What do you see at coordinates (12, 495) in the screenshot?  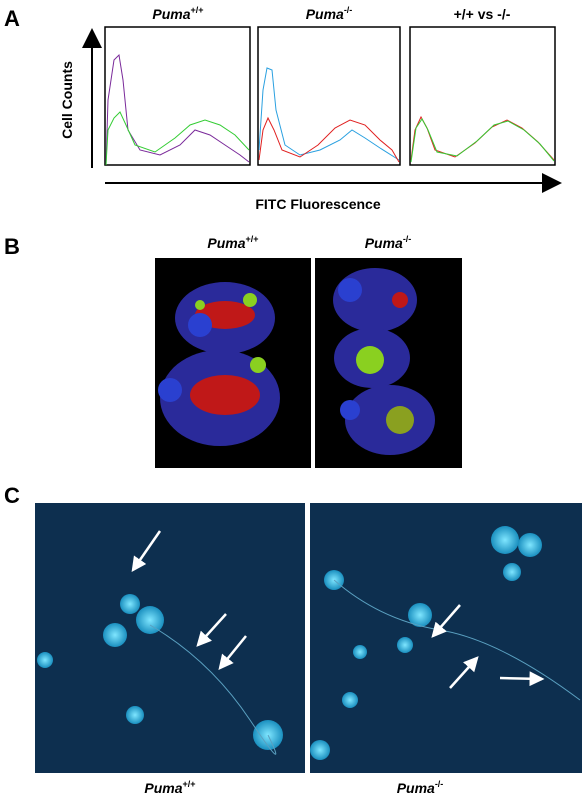 I see `panel-letter: C` at bounding box center [12, 495].